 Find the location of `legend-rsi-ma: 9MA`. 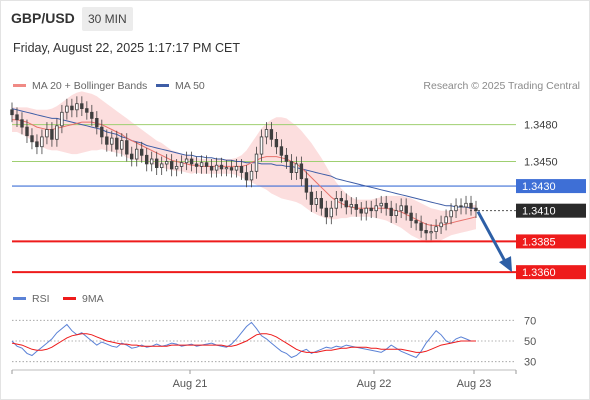

legend-rsi-ma: 9MA is located at coordinates (83, 299).